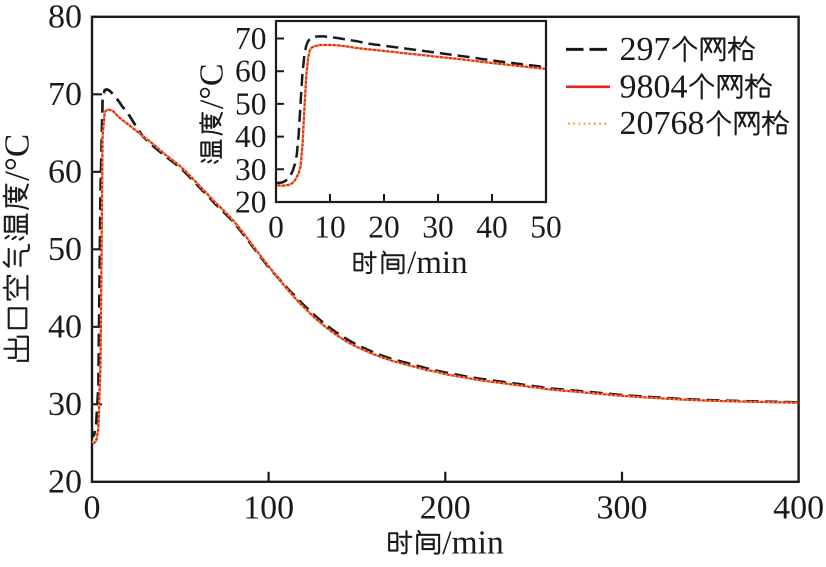  Describe the element at coordinates (65, 17) in the screenshot. I see `svg-text: 80` at that location.